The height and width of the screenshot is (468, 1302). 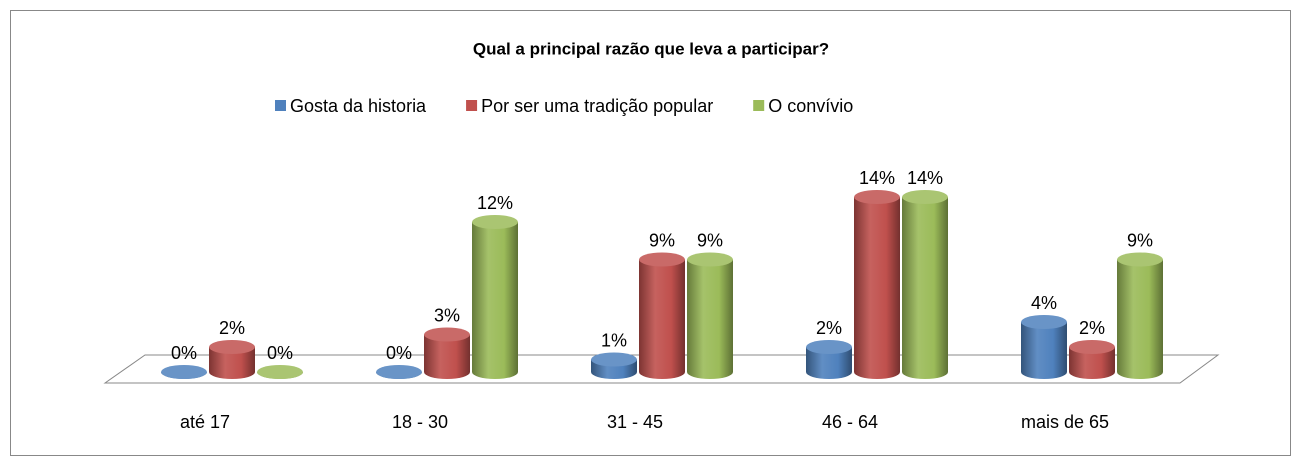 I want to click on x-tick-label: mais de 65, so click(x=1065, y=422).